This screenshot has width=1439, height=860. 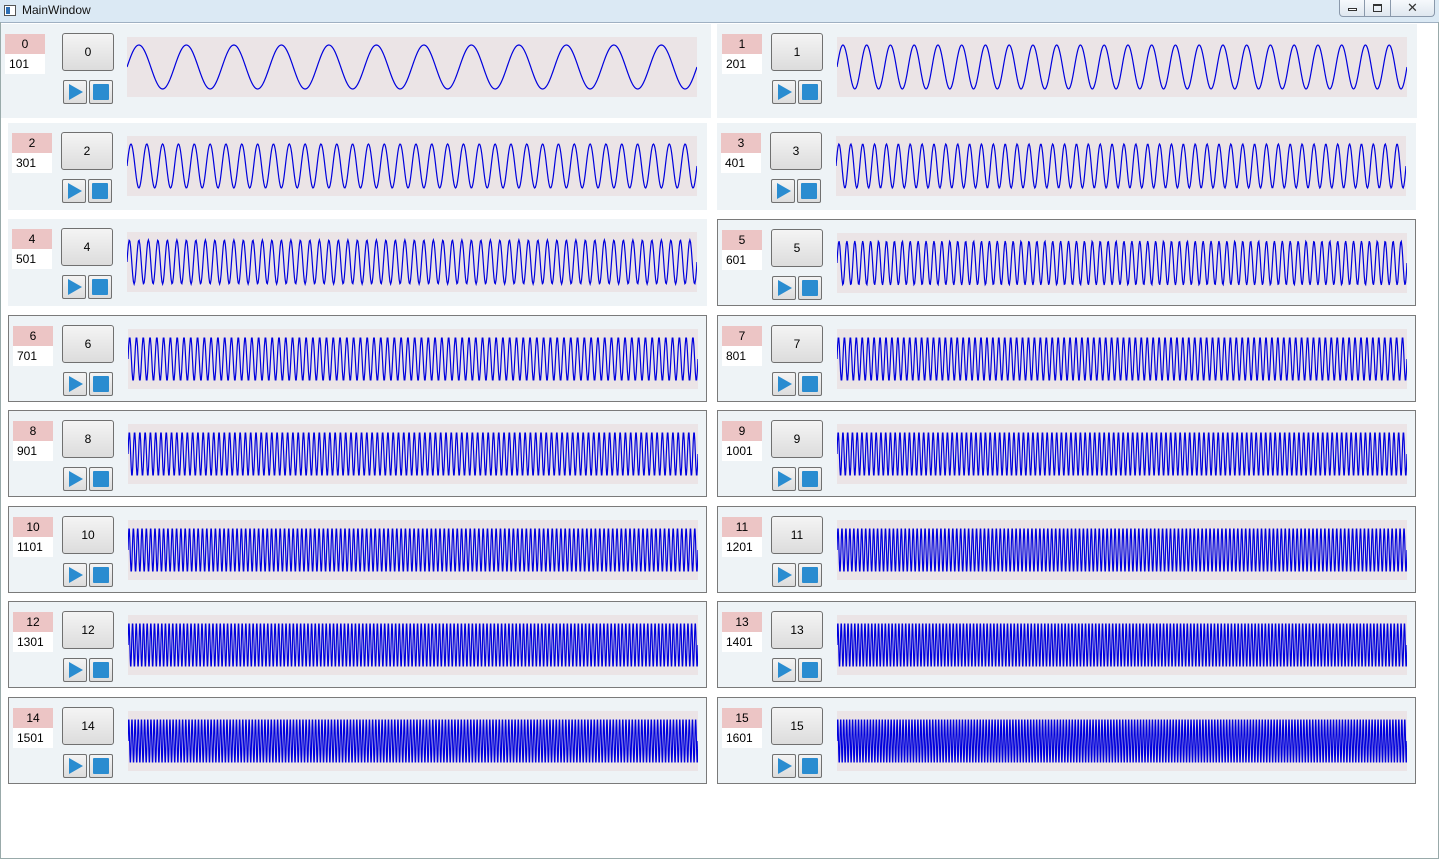 What do you see at coordinates (357, 453) in the screenshot?
I see `channel-panel: 8 901 8` at bounding box center [357, 453].